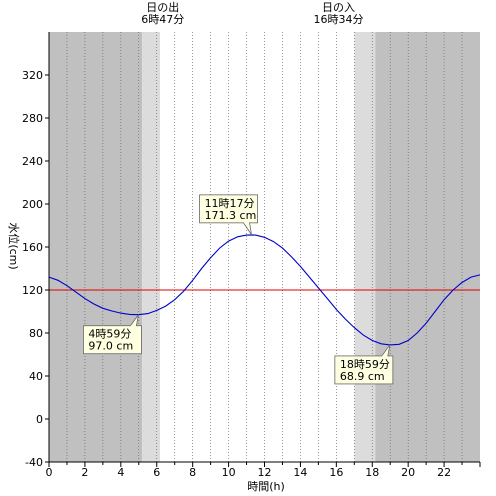 Image resolution: width=496 pixels, height=496 pixels. I want to click on y-tick-label: 160, so click(32, 247).